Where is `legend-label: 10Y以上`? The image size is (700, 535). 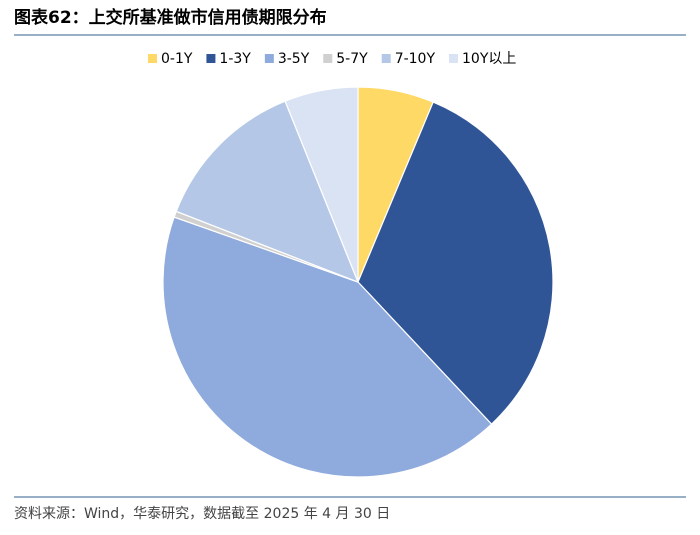
legend-label: 10Y以上 is located at coordinates (489, 59).